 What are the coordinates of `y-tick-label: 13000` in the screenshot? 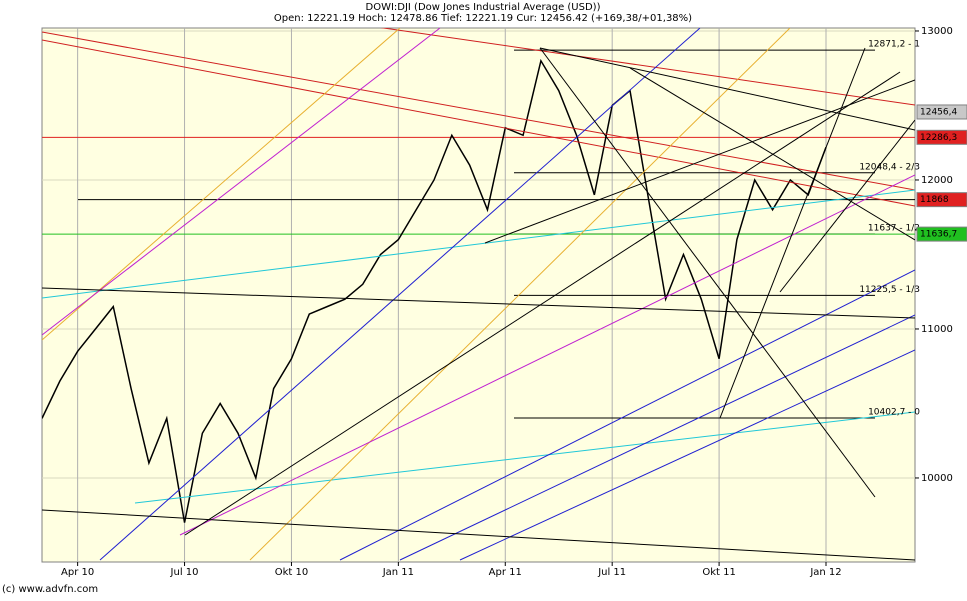 It's located at (937, 31).